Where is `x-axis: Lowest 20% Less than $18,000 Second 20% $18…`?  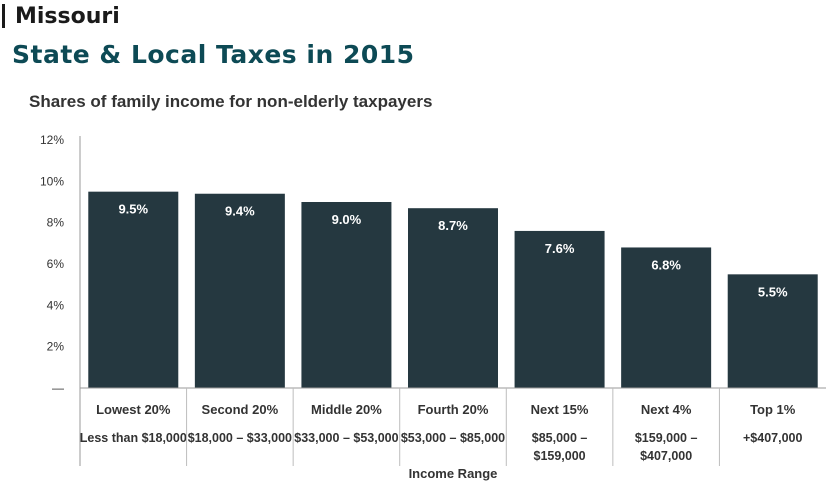
x-axis: Lowest 20% Less than $18,000 Second 20% $18… is located at coordinates (453, 426).